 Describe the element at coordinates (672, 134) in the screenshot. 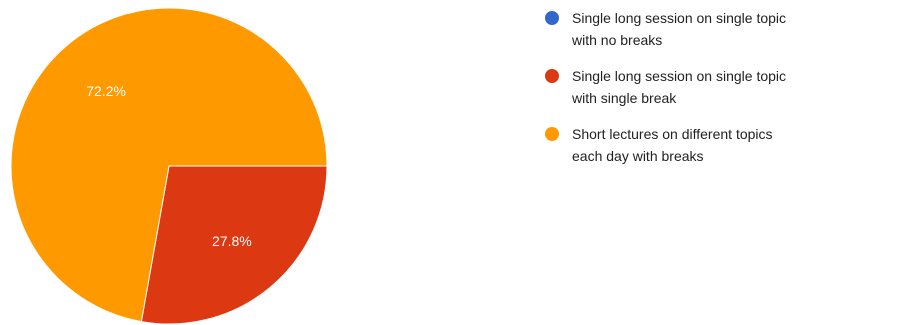

I see `legend-label-2-line-0: Short lectures on different topics` at that location.